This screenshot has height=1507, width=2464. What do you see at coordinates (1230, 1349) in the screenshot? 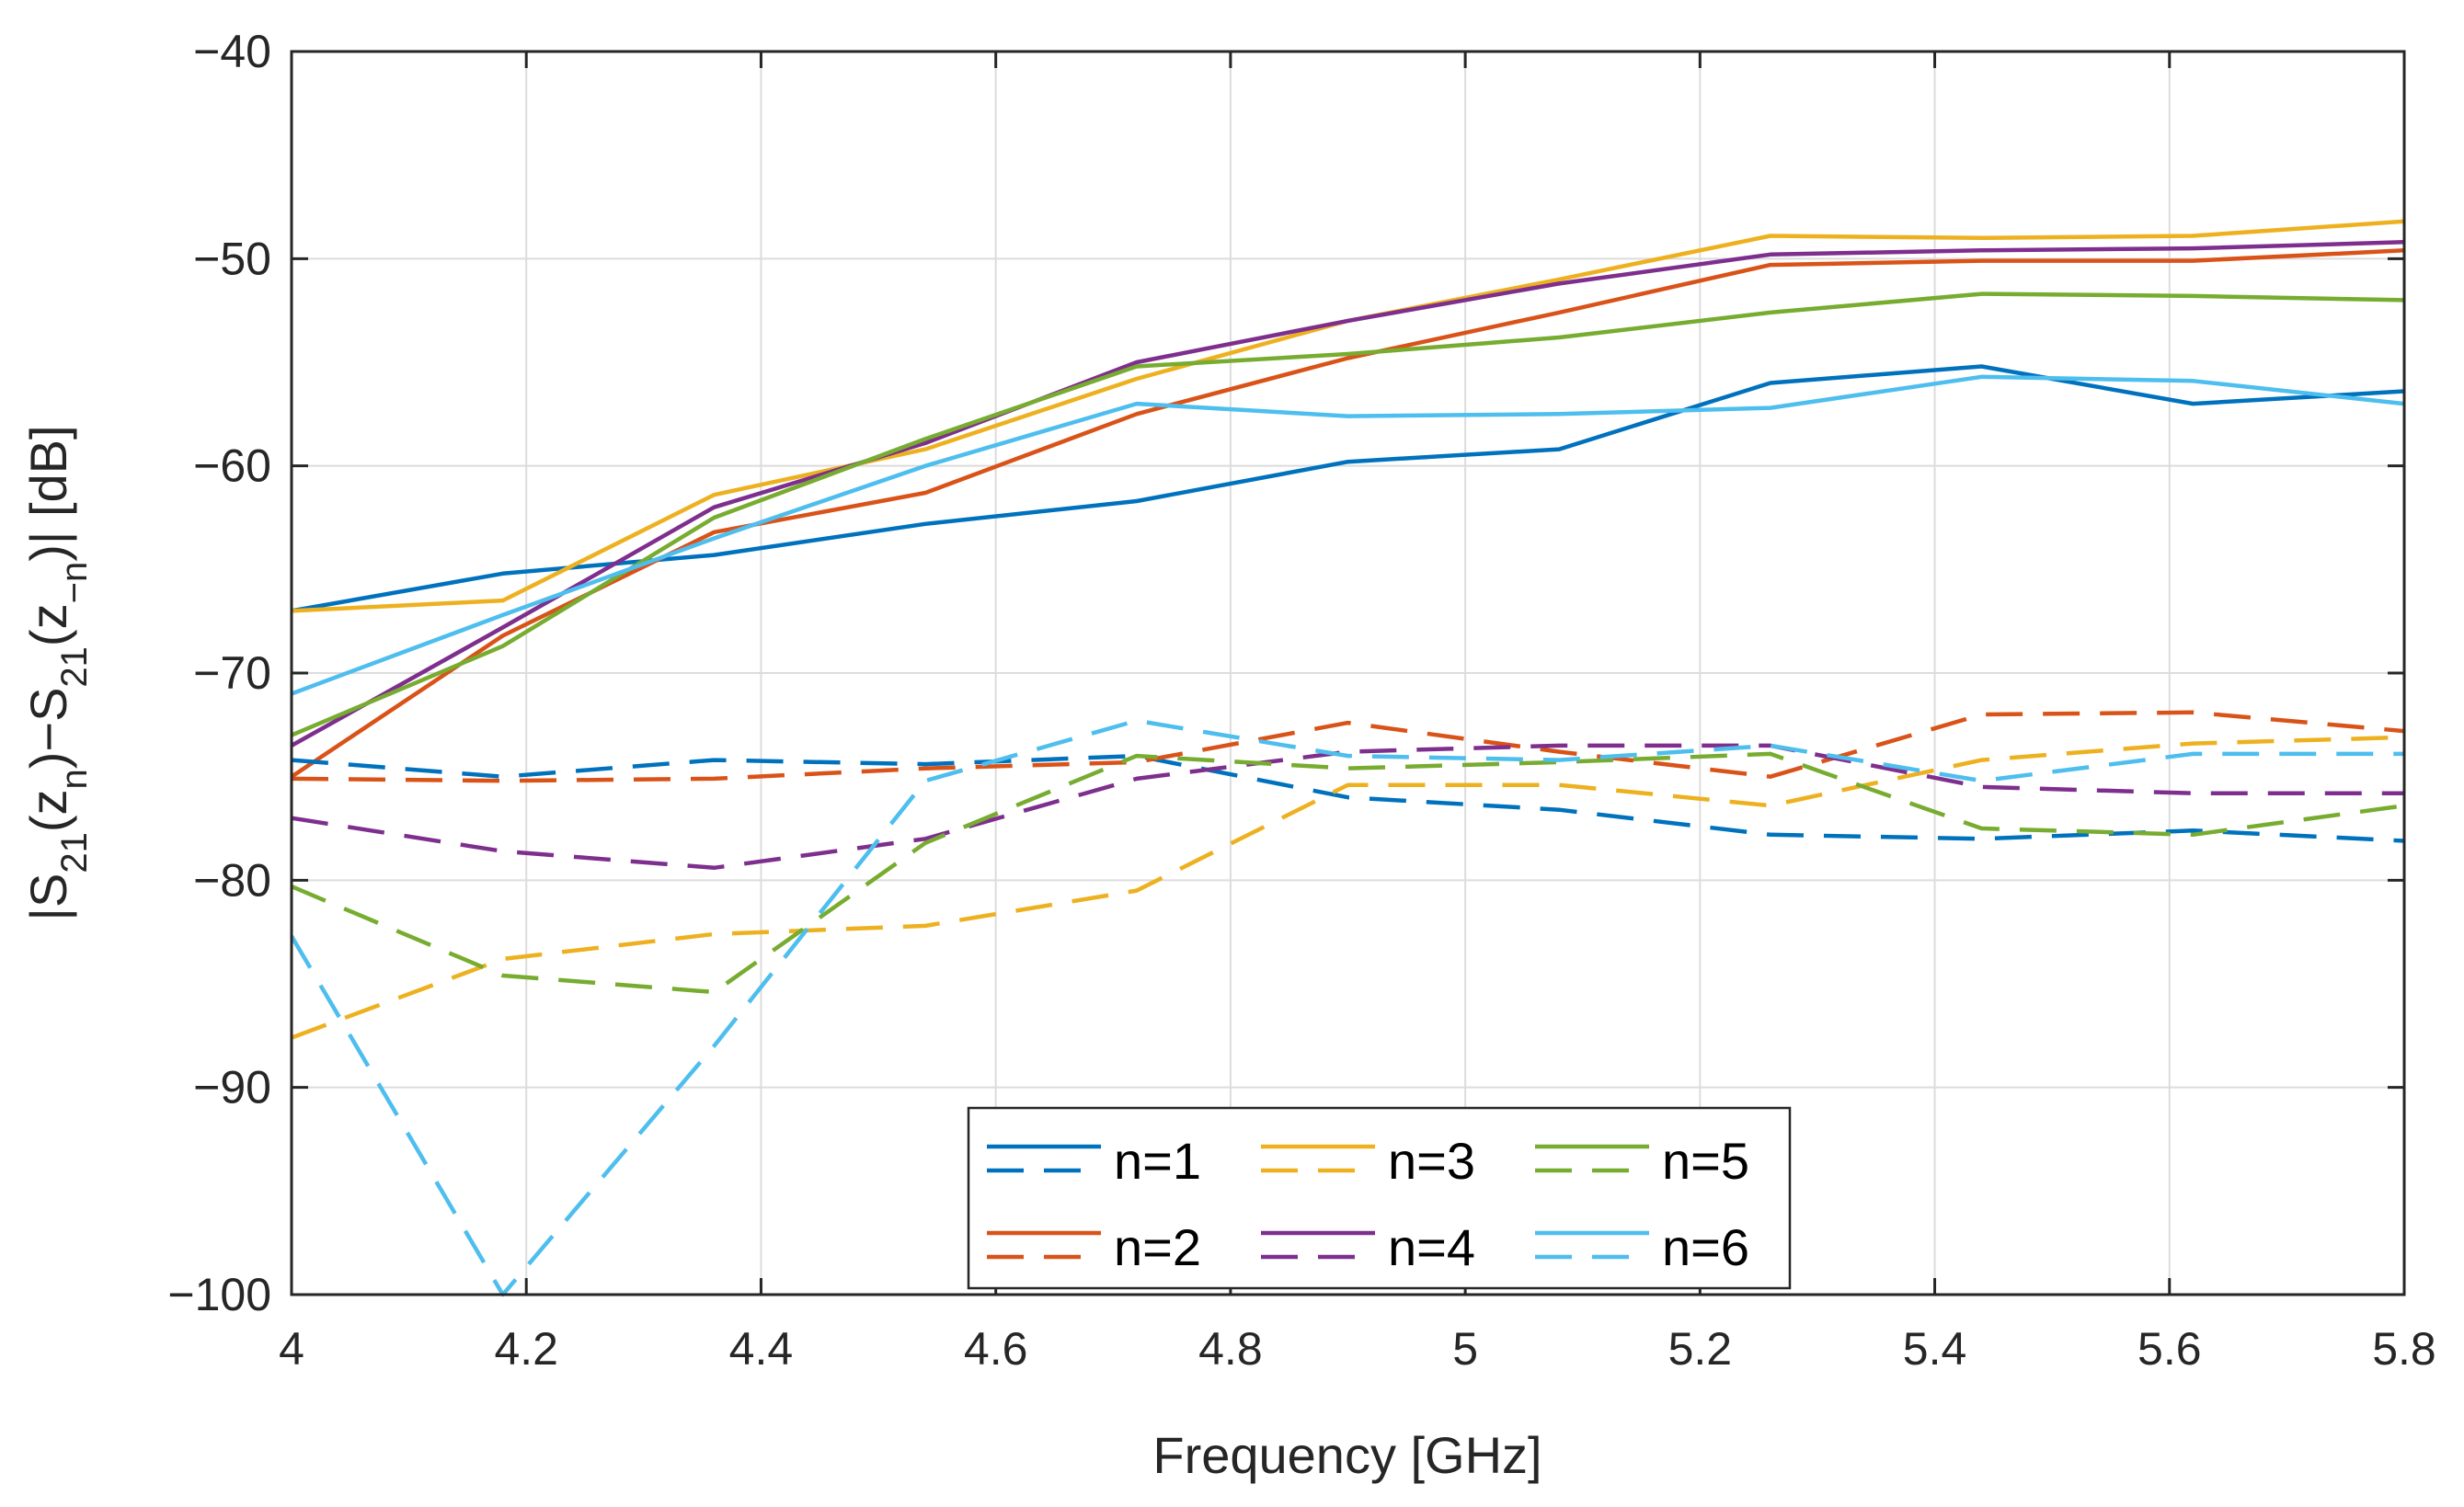
I see `x-tick-label: 4.8` at bounding box center [1230, 1349].